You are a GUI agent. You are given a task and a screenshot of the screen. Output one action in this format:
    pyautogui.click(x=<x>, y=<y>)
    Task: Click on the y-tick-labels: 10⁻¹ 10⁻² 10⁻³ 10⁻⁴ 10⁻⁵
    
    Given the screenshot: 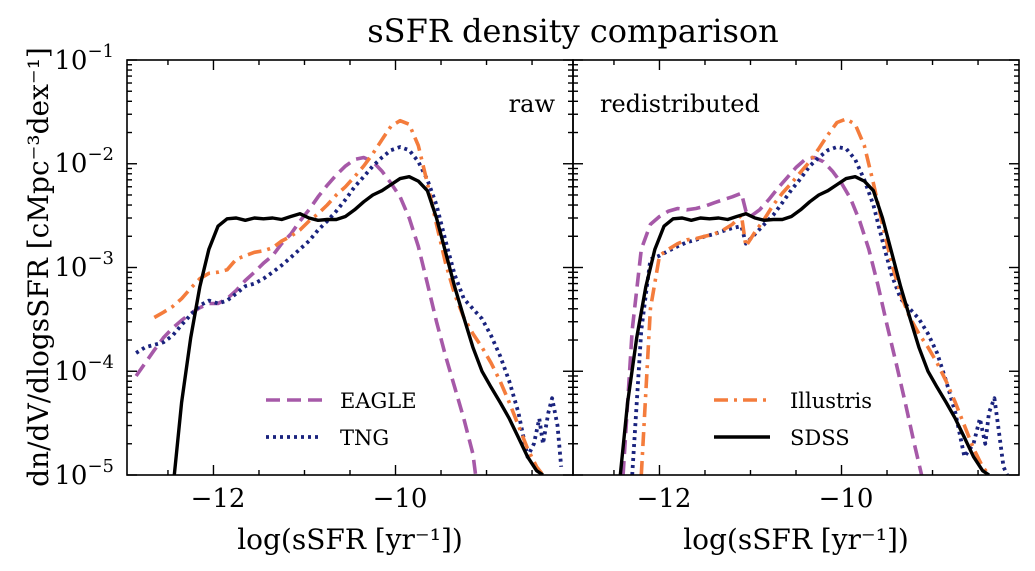 What is the action you would take?
    pyautogui.click(x=84, y=266)
    